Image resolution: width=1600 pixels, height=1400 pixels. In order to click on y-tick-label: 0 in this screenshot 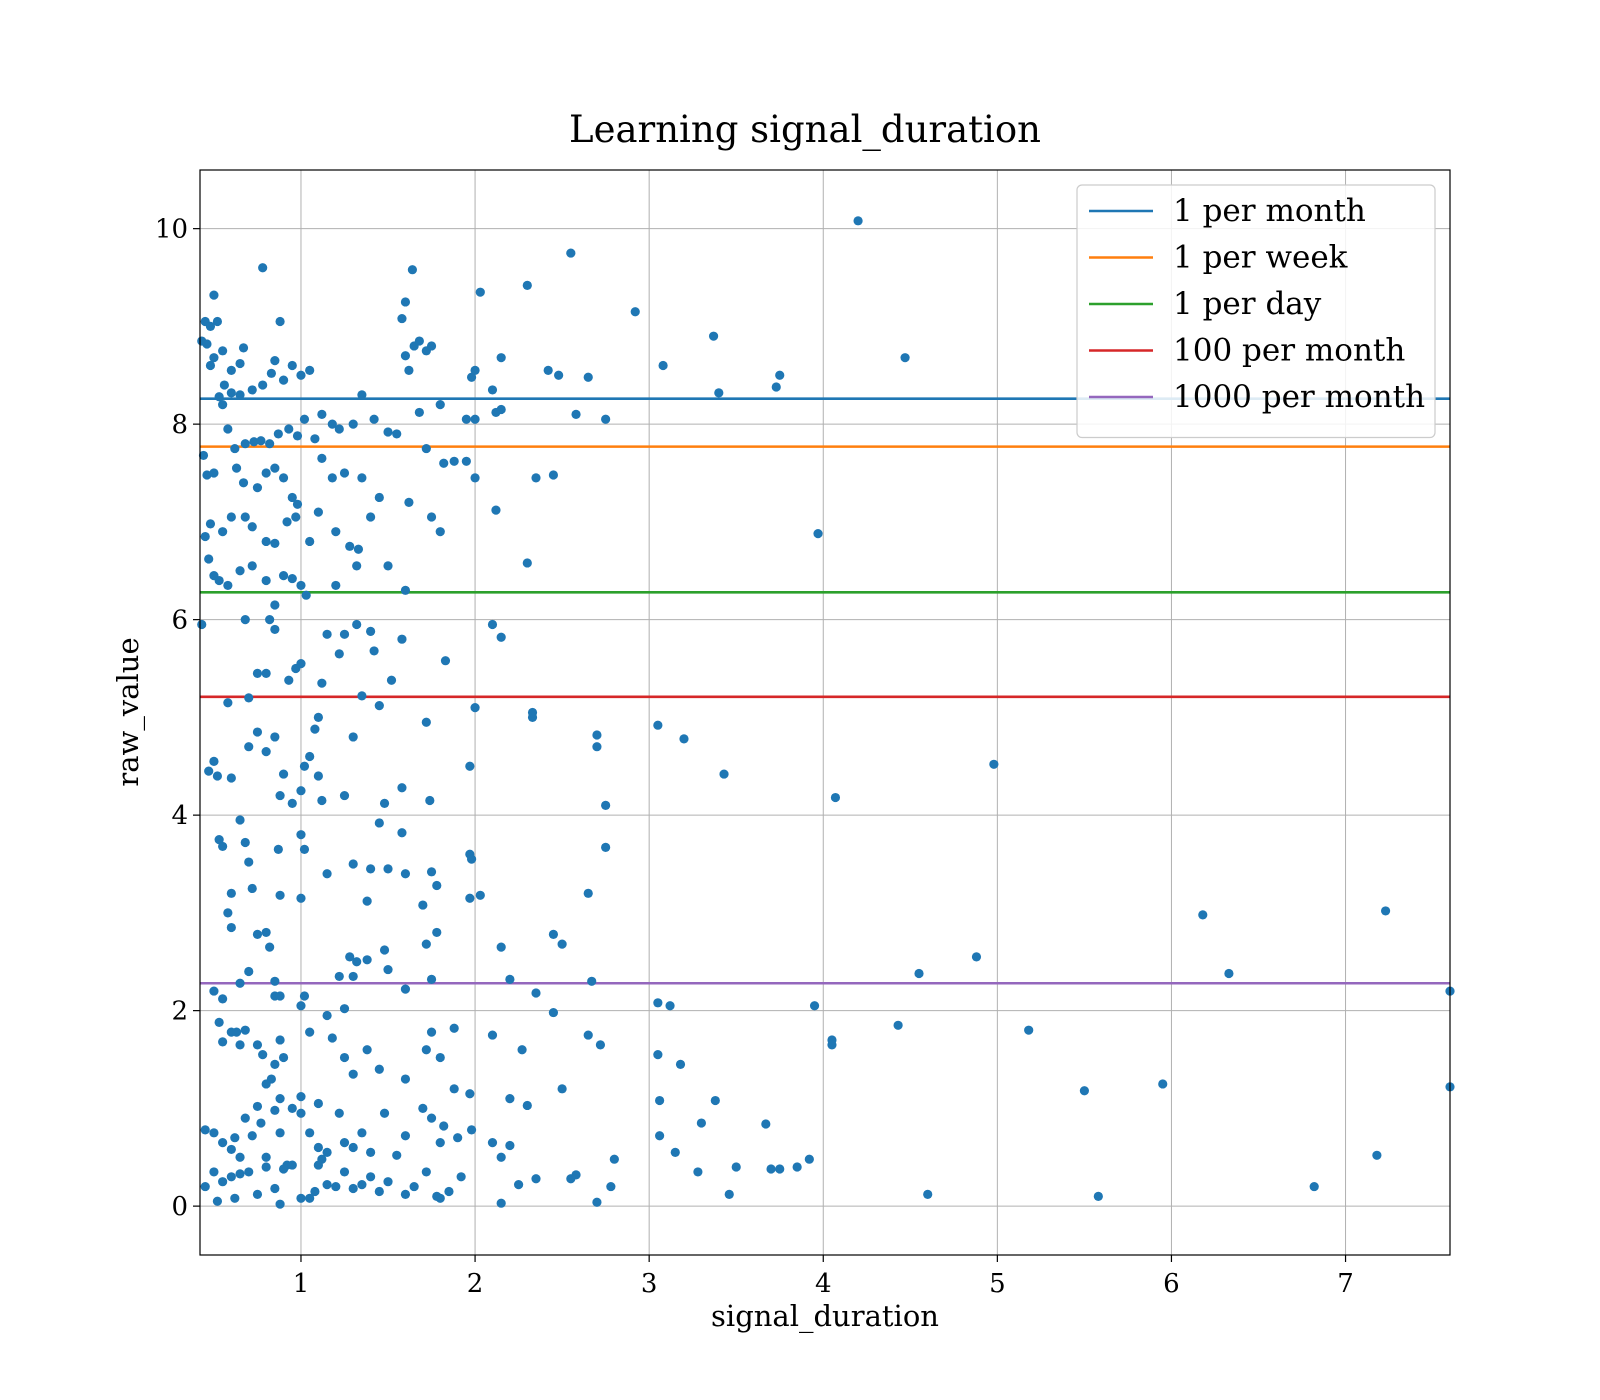, I will do `click(179, 1207)`.